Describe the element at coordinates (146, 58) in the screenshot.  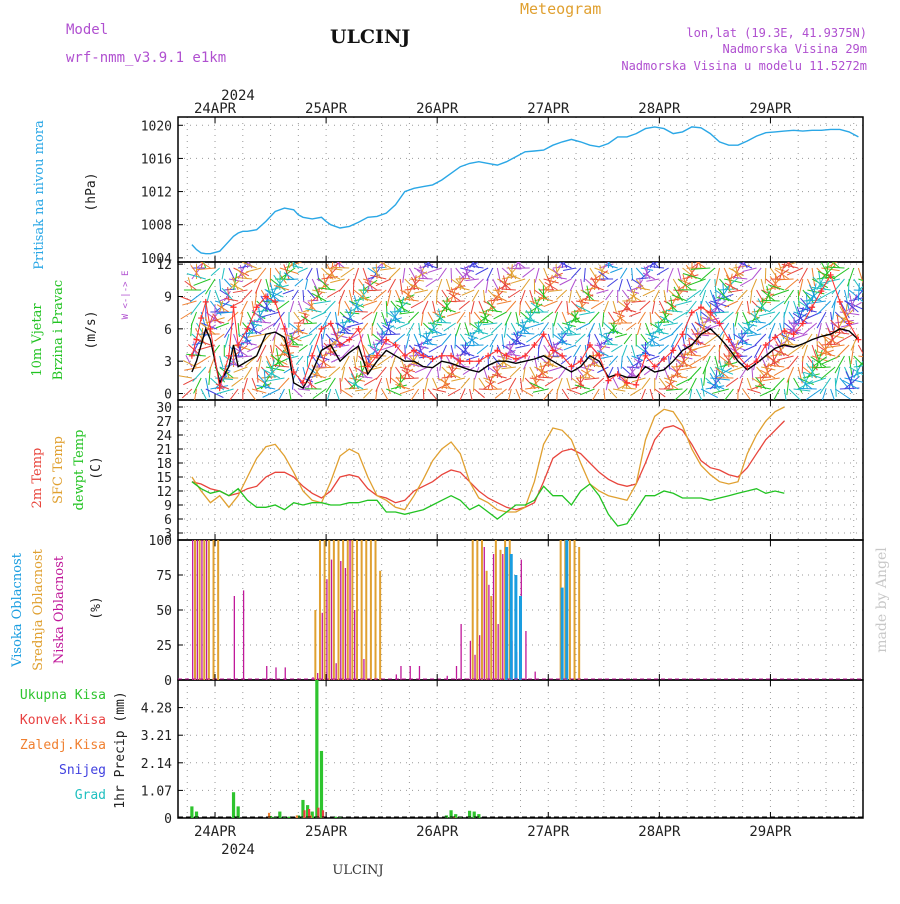
I see `model-name: wrf-nmm_v3.9.1 e1km` at that location.